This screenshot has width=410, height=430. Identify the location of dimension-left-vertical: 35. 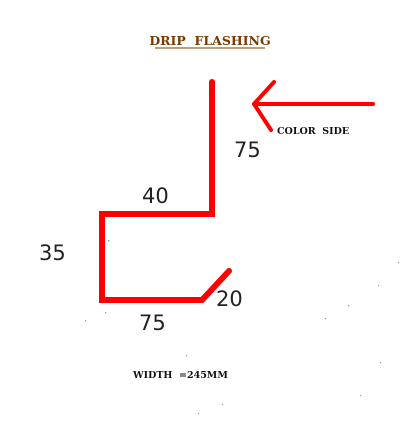
(52, 253).